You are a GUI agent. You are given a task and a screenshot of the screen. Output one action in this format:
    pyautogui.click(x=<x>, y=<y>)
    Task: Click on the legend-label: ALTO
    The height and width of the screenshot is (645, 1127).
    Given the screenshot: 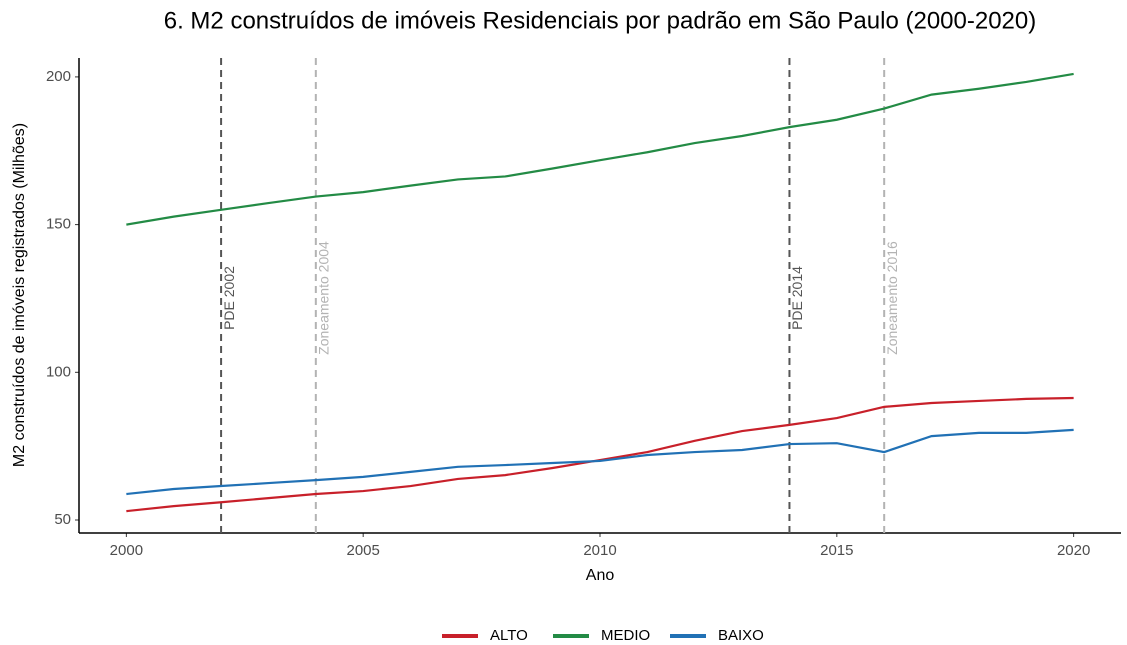 What is the action you would take?
    pyautogui.click(x=509, y=635)
    